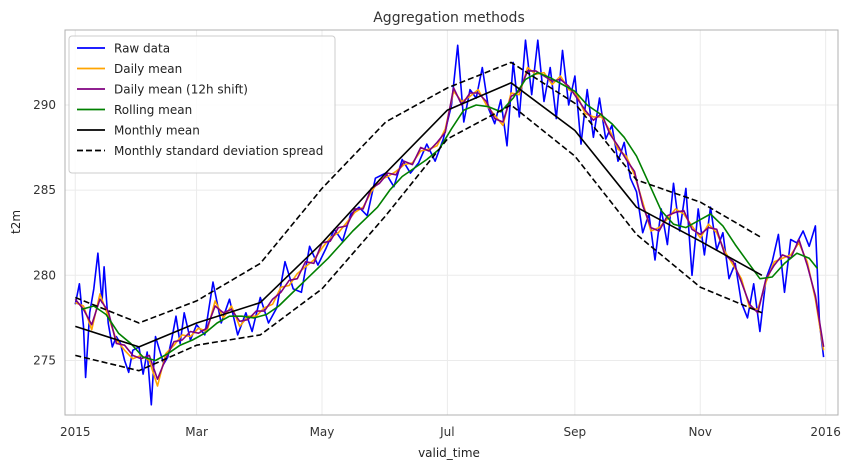 The height and width of the screenshot is (468, 848). I want to click on legend-box, so click(202, 104).